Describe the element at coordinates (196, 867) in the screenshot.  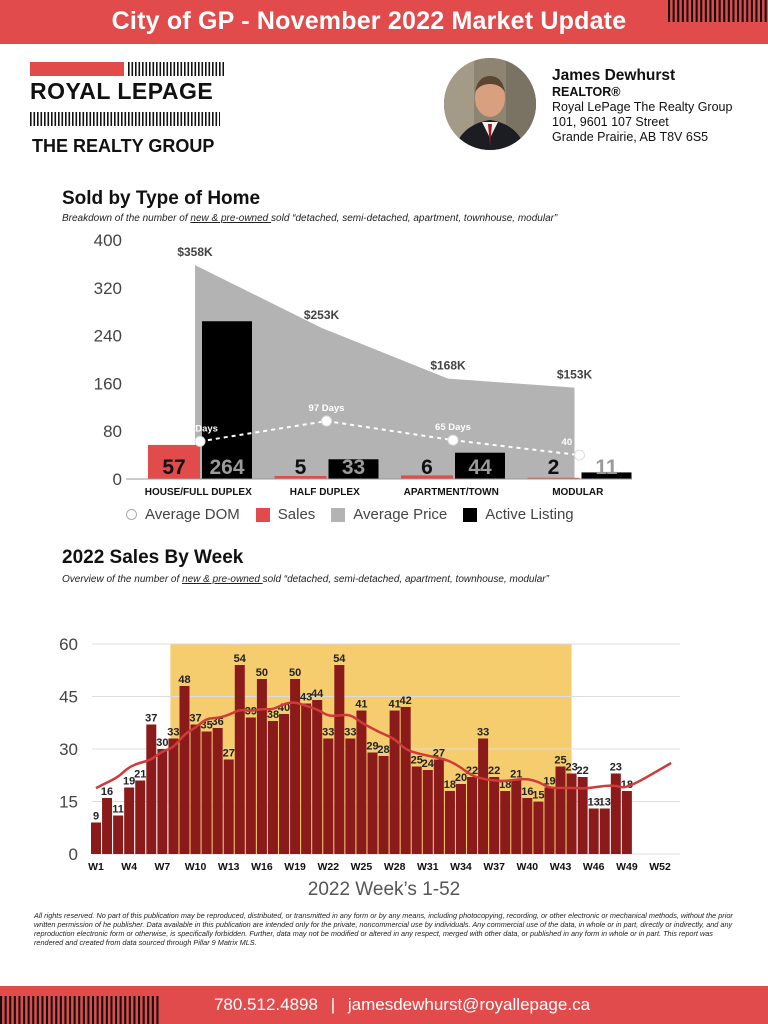
I see `x-tick-label: W10` at that location.